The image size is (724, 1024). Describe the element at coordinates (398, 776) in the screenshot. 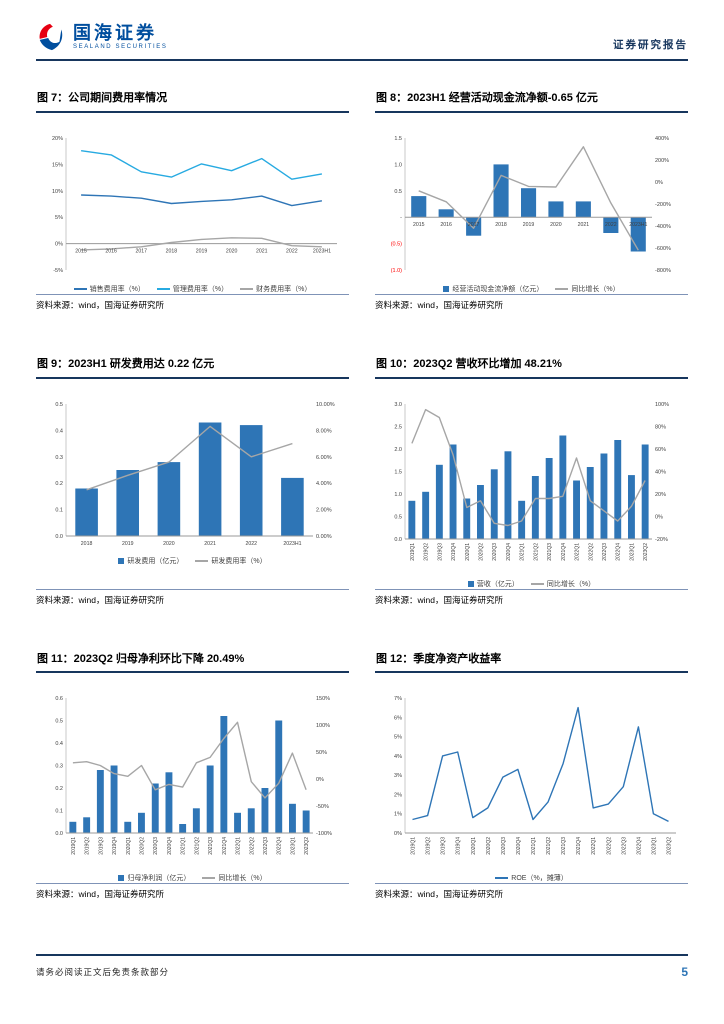

I see `svg-text: 3%` at that location.